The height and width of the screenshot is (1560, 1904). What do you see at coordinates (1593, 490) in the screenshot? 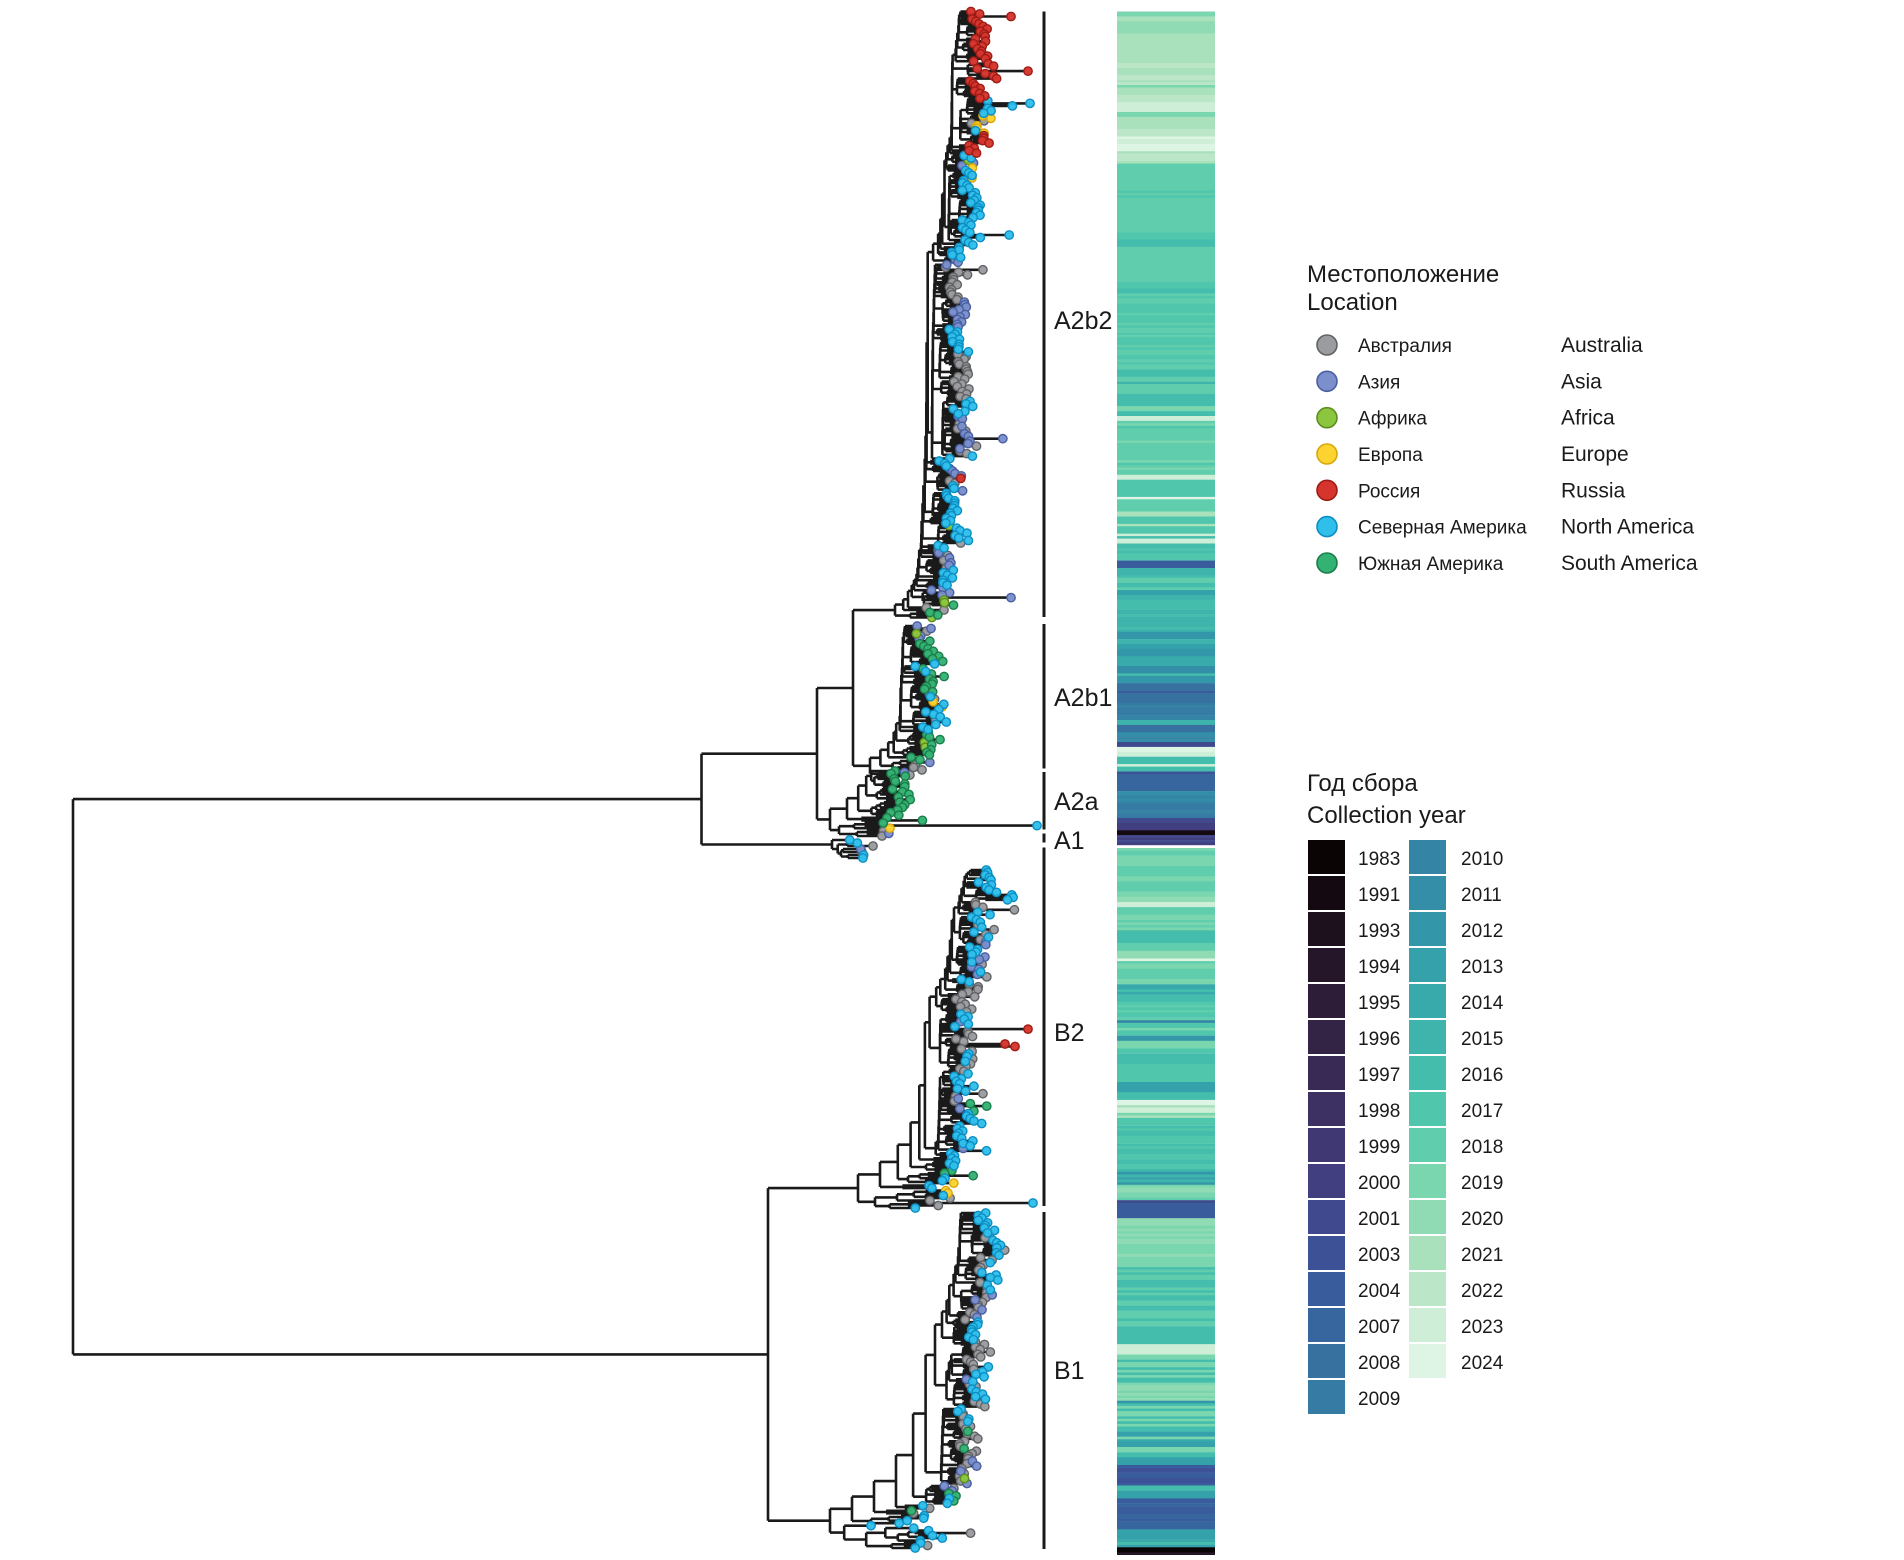
I see `svg-text: Russia` at bounding box center [1593, 490].